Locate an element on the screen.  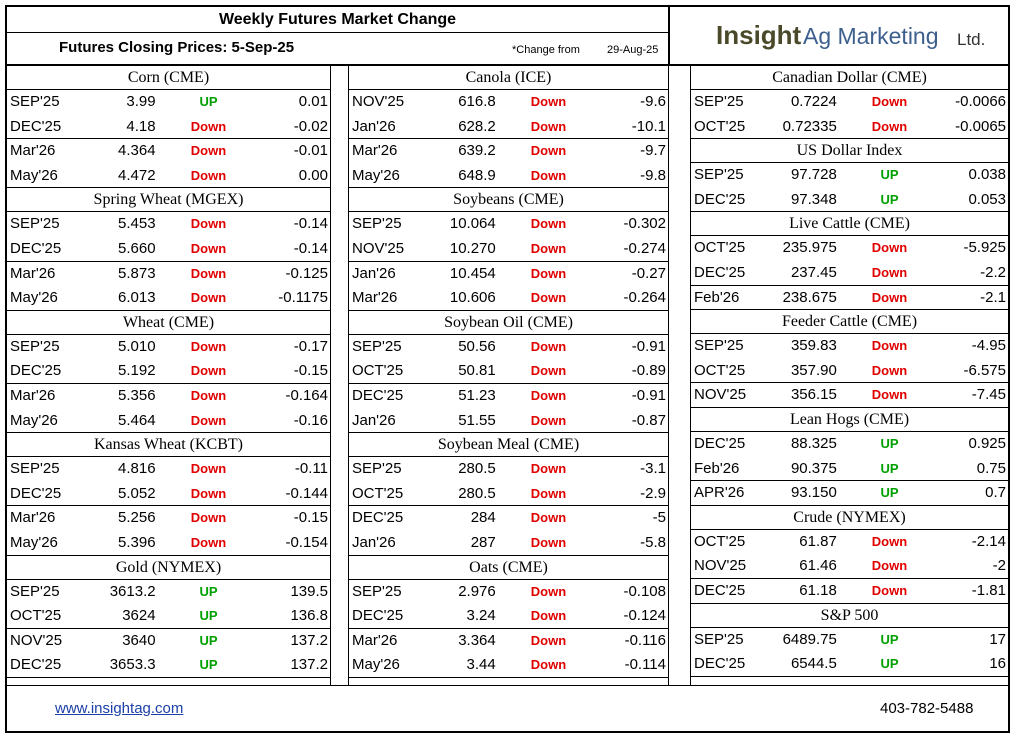
price-change: -0.15 is located at coordinates (310, 371).